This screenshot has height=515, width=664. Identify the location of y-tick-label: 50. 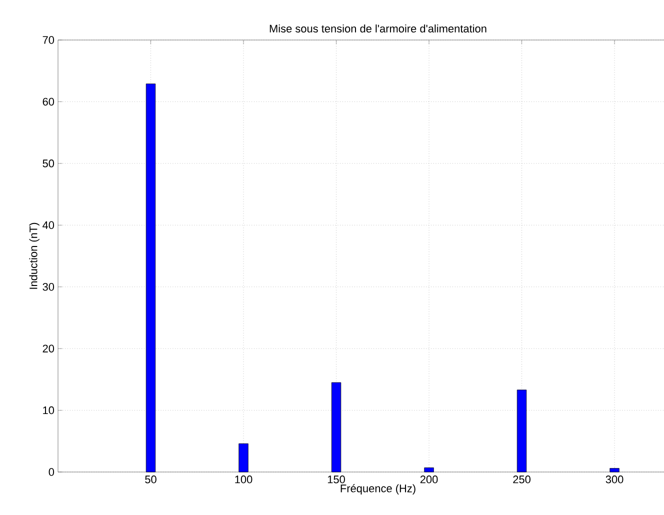
(48, 164).